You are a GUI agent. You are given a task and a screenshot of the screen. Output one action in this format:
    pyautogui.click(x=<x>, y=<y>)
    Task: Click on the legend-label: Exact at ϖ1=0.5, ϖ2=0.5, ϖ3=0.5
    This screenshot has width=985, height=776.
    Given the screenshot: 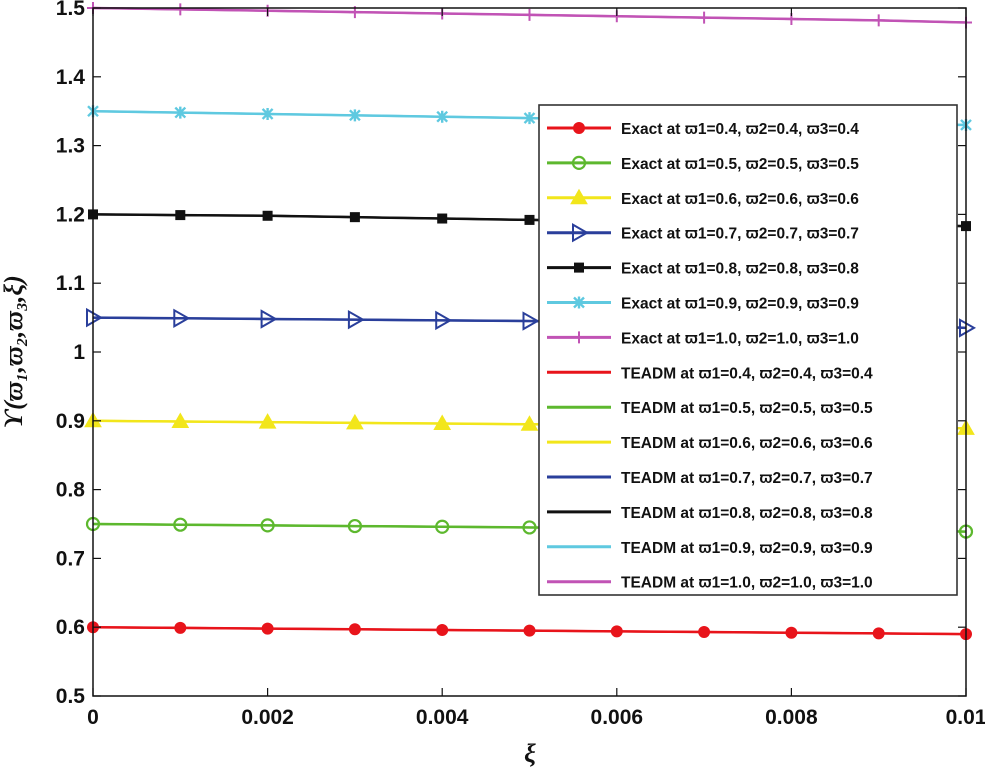 What is the action you would take?
    pyautogui.click(x=740, y=164)
    